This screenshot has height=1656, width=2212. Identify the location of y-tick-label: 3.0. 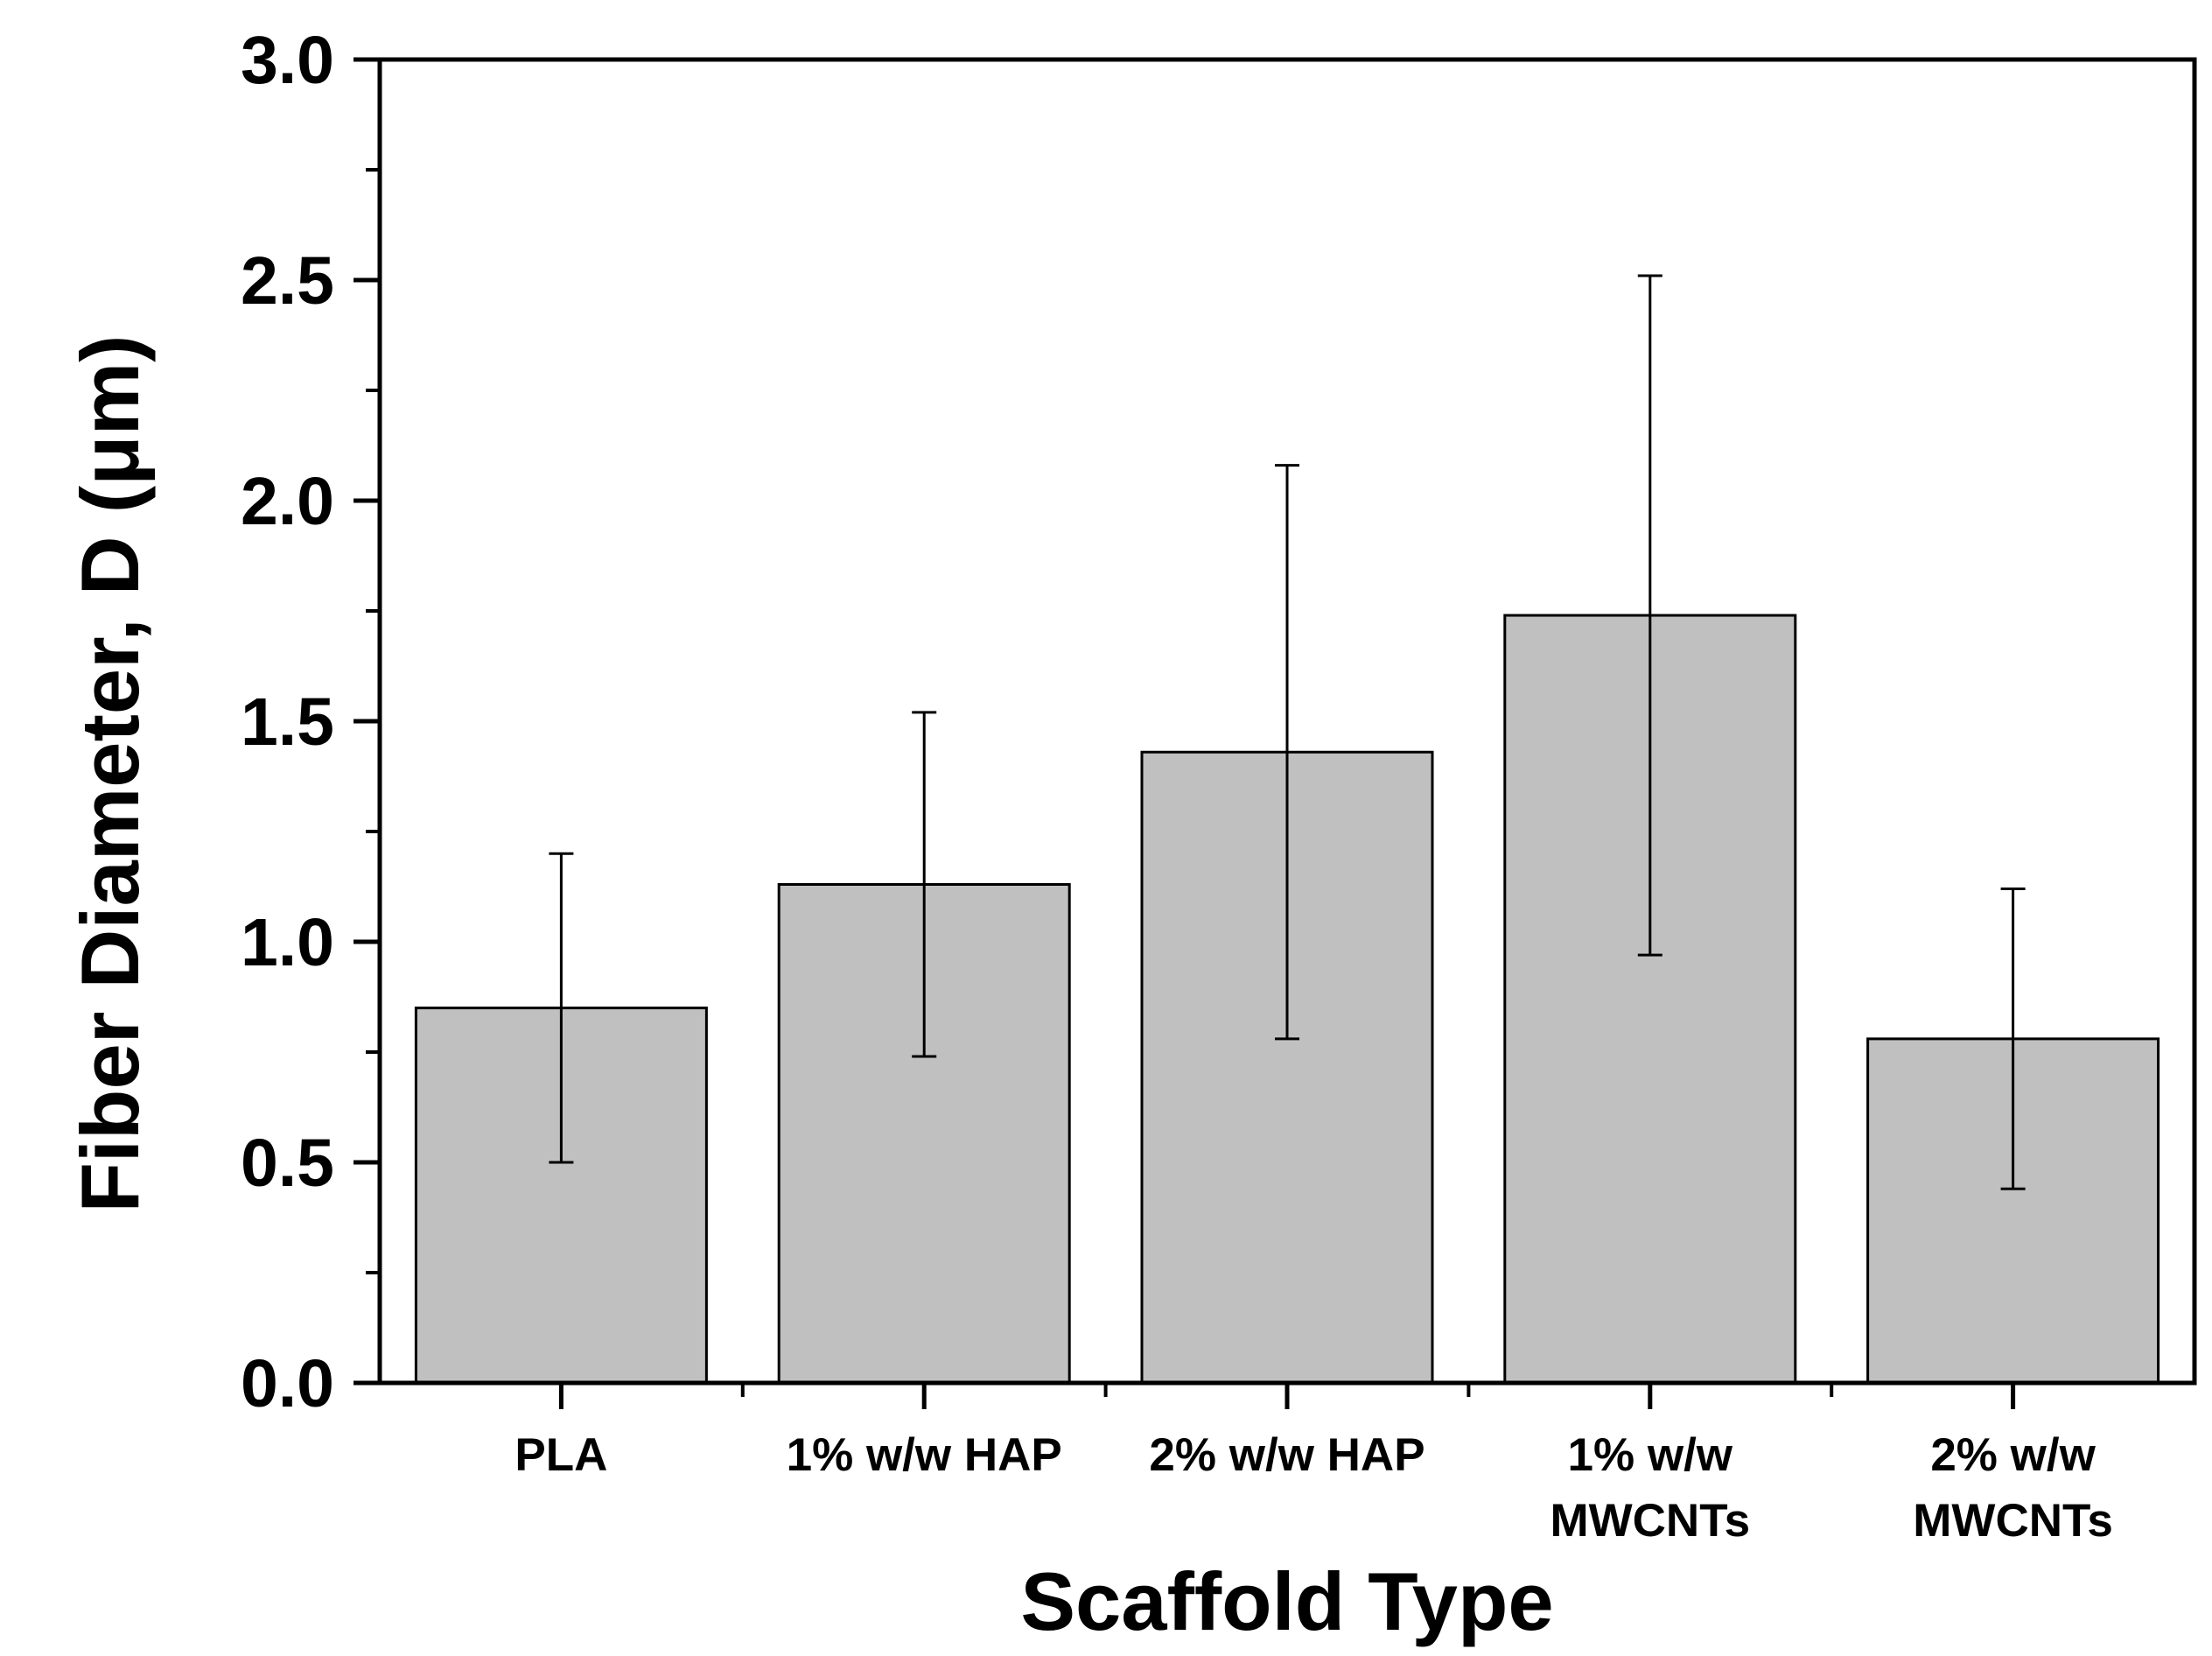
(287, 61).